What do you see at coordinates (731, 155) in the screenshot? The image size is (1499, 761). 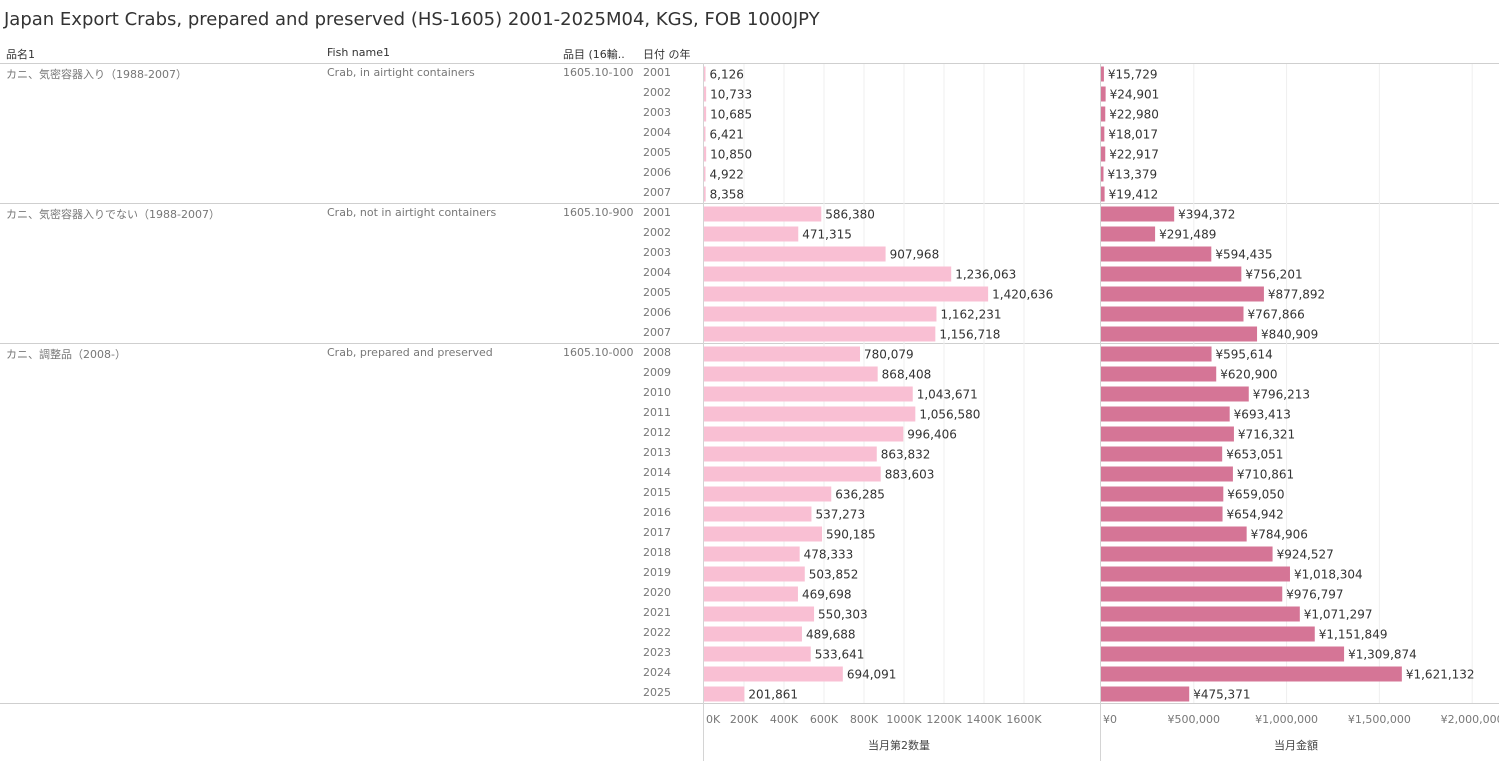 I see `data-label: 10,850` at bounding box center [731, 155].